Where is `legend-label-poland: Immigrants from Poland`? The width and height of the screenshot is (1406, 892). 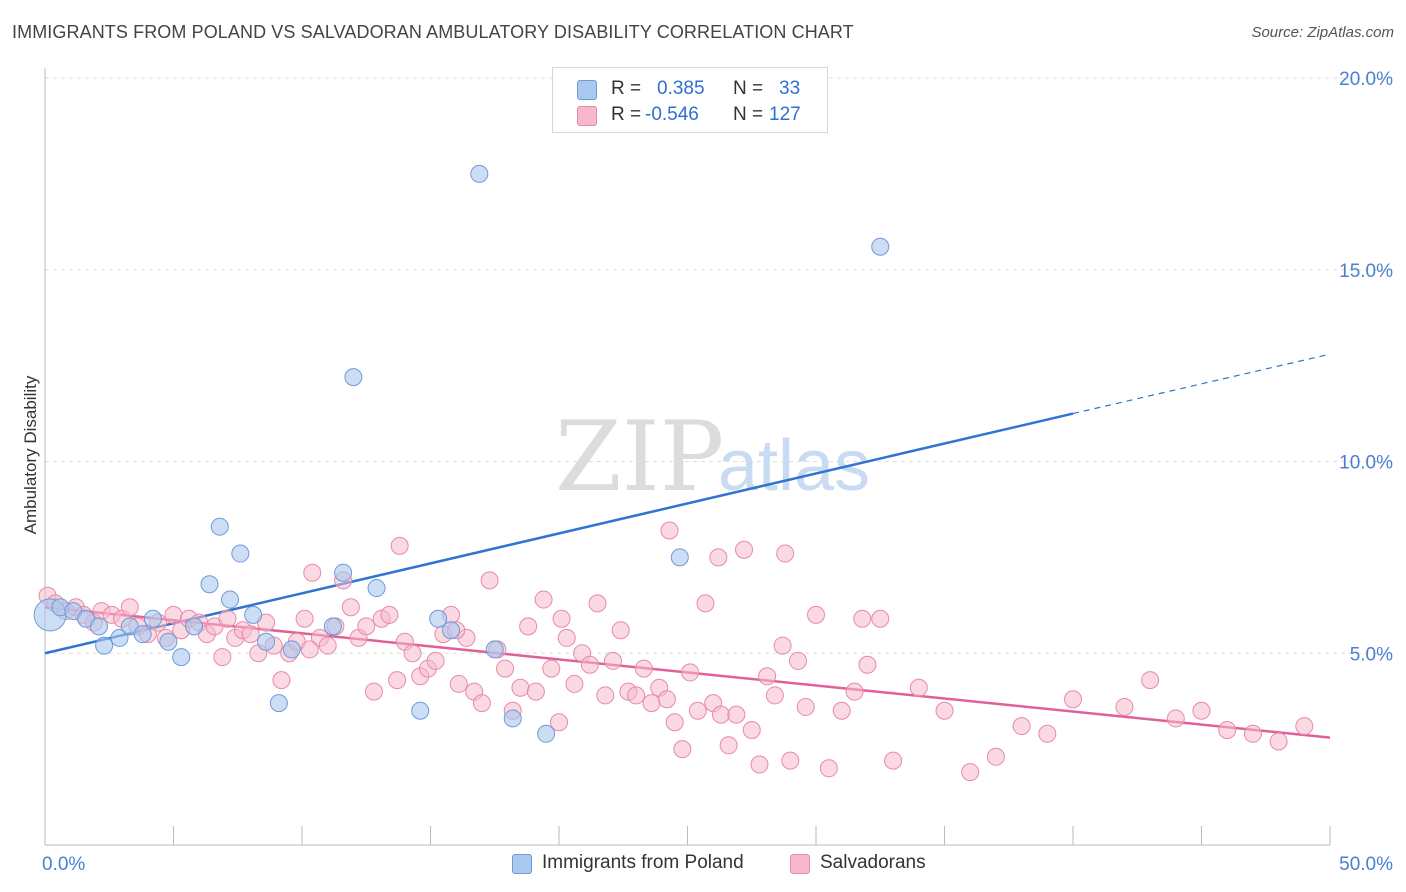 legend-label-poland: Immigrants from Poland is located at coordinates (643, 862).